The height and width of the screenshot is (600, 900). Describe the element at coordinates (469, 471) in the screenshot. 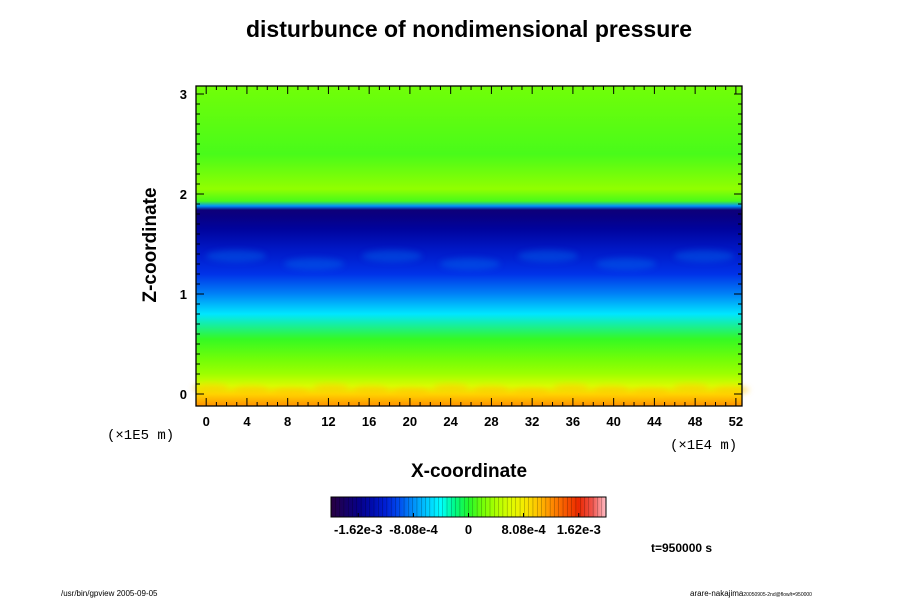

I see `x-axis-label: X-coordinate` at that location.